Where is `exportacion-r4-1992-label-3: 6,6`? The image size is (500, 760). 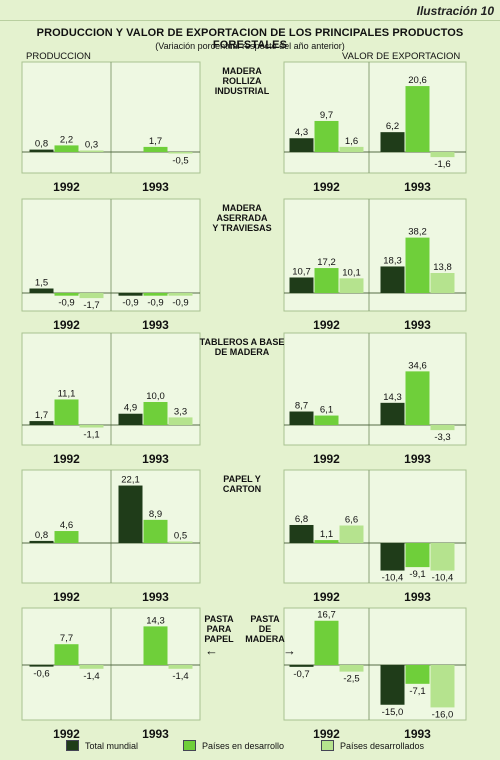
exportacion-r4-1992-label-3: 6,6 is located at coordinates (351, 520).